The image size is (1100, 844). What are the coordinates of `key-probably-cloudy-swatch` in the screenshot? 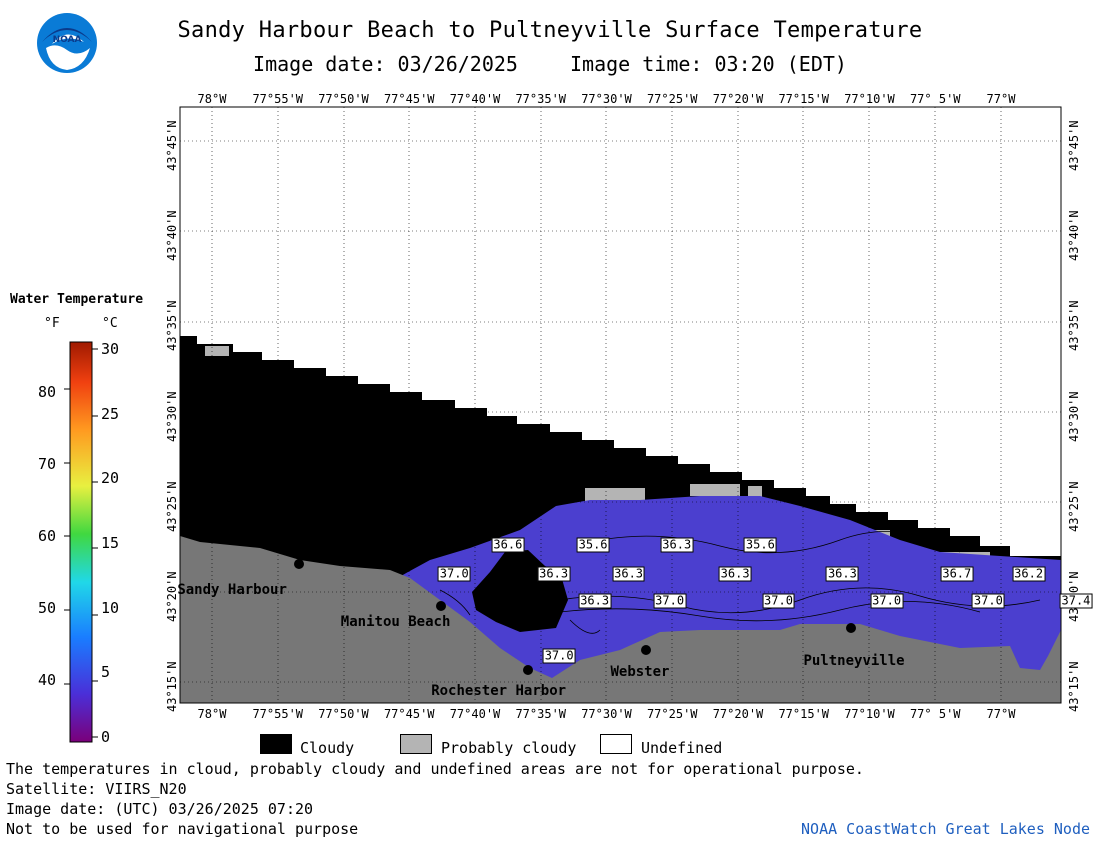 It's located at (416, 744).